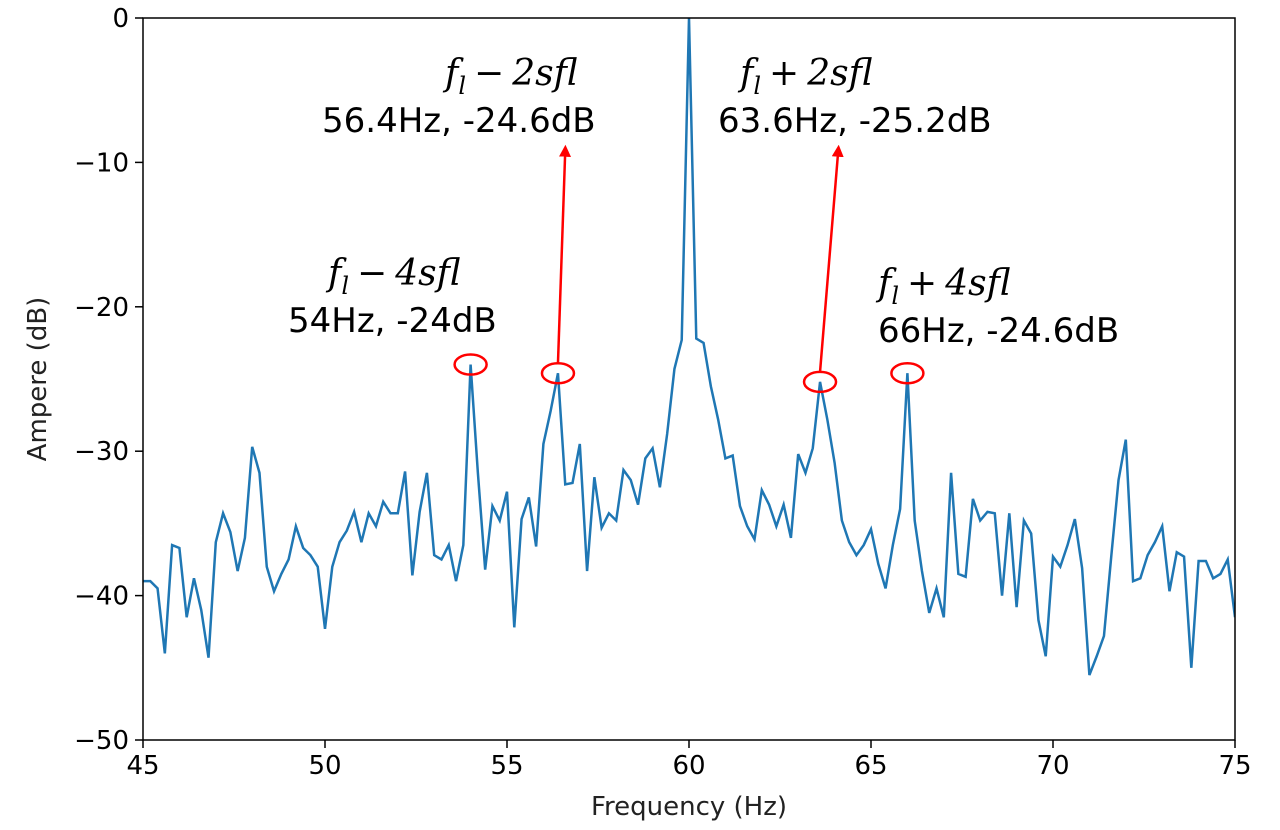 The width and height of the screenshot is (1280, 830). Describe the element at coordinates (120, 19) in the screenshot. I see `y-tick-label: 0` at that location.